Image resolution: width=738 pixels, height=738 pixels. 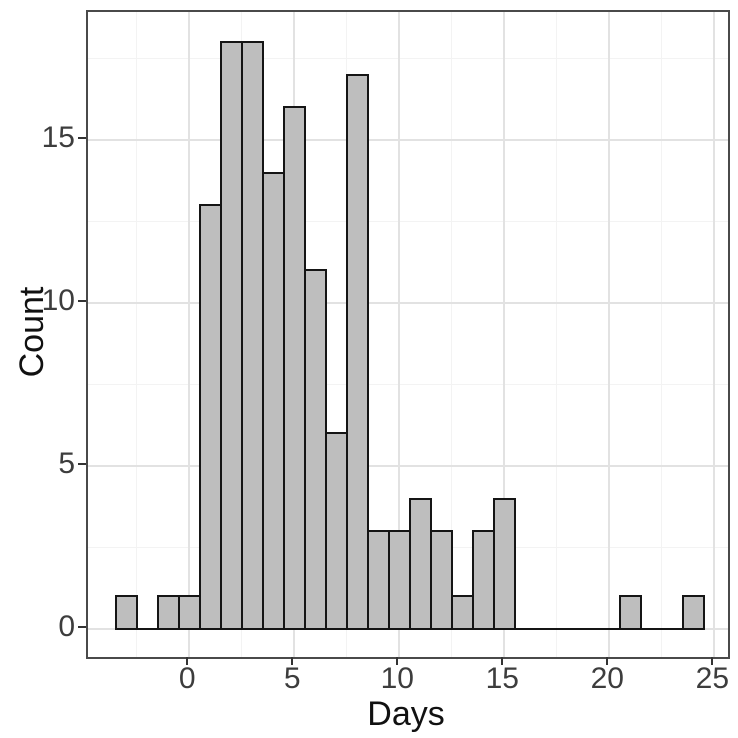 I want to click on x-tick-label: 5, so click(x=292, y=678).